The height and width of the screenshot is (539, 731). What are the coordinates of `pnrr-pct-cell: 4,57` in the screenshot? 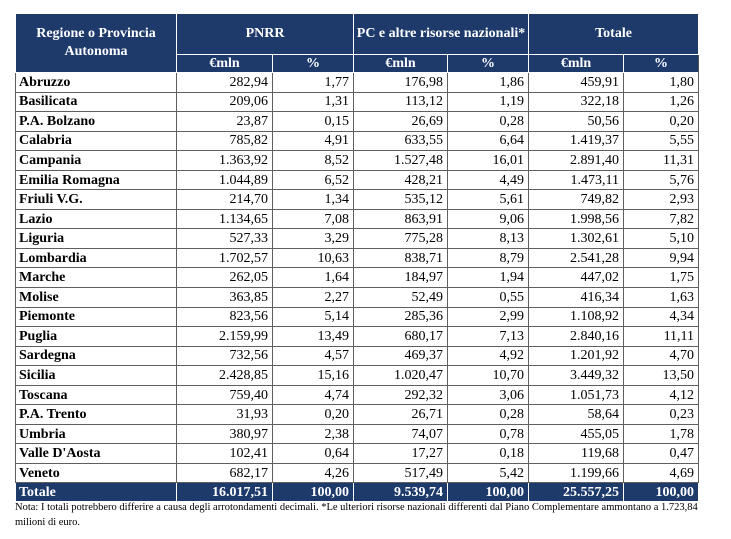 It's located at (313, 356).